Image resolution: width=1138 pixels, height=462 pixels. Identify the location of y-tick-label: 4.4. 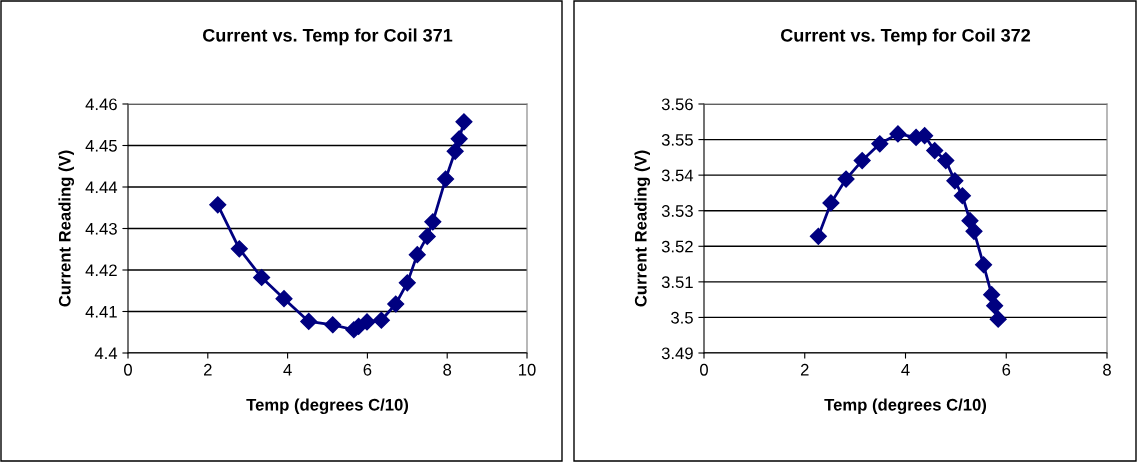
(106, 353).